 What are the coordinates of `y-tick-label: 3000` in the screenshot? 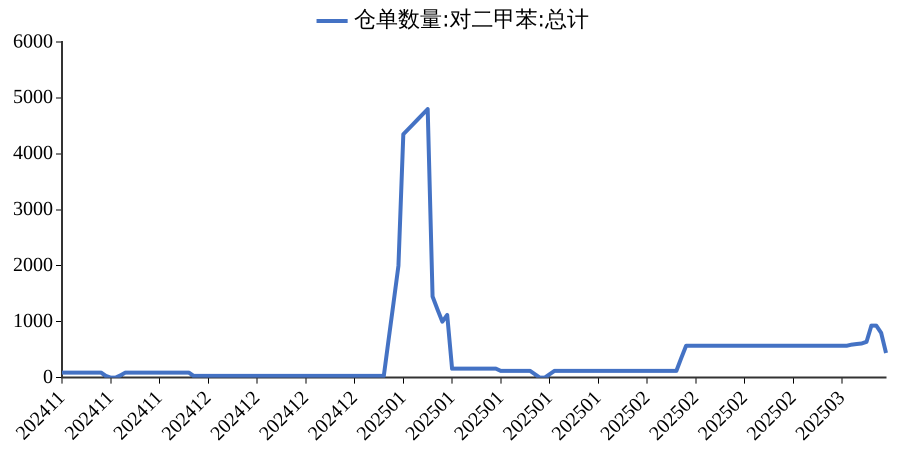 It's located at (33, 209).